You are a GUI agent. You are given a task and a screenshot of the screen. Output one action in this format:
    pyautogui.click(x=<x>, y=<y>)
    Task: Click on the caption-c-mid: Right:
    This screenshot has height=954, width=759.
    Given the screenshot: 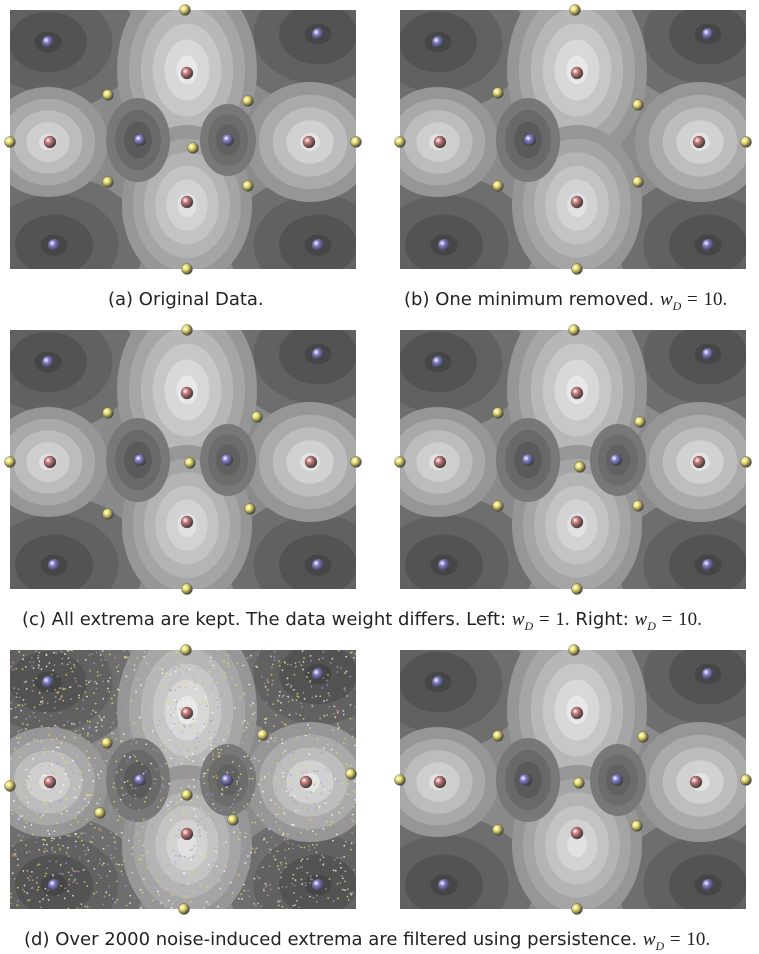 What is the action you would take?
    pyautogui.click(x=601, y=619)
    